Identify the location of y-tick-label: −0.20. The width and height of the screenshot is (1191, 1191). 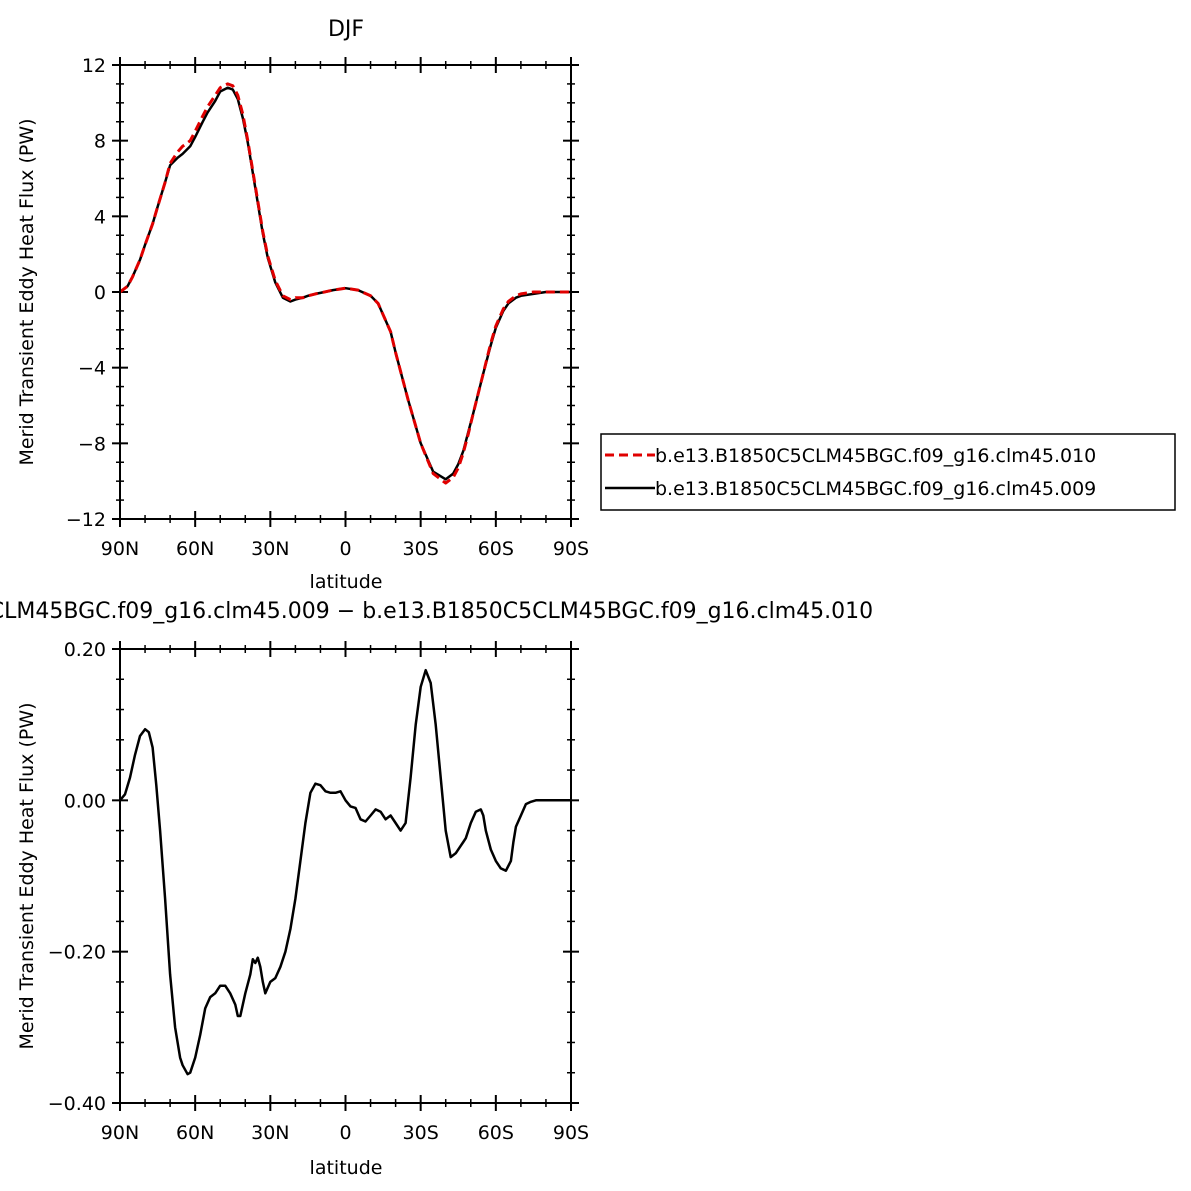
(77, 953).